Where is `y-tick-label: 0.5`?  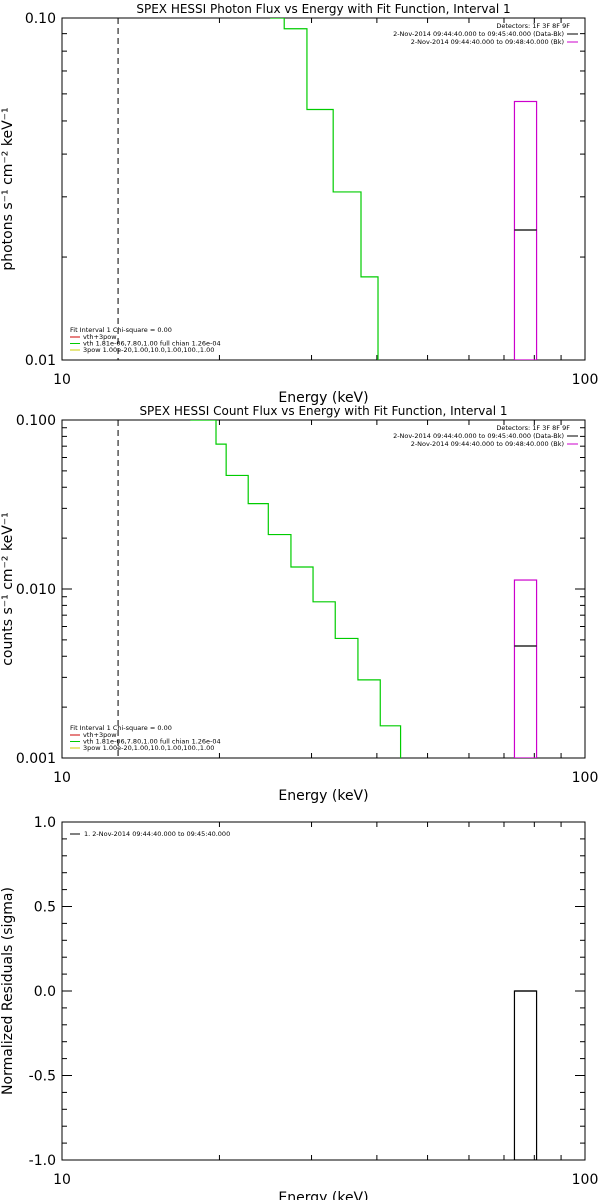 y-tick-label: 0.5 is located at coordinates (45, 908).